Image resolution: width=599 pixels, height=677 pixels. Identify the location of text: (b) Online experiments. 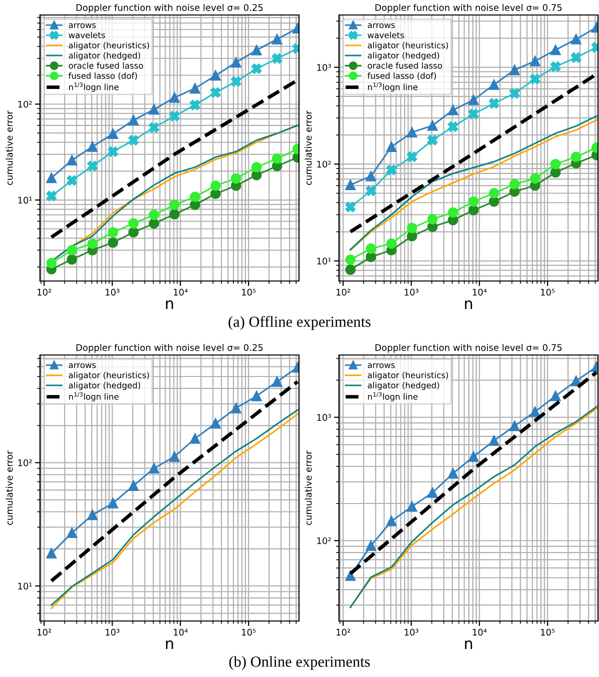
(299, 663).